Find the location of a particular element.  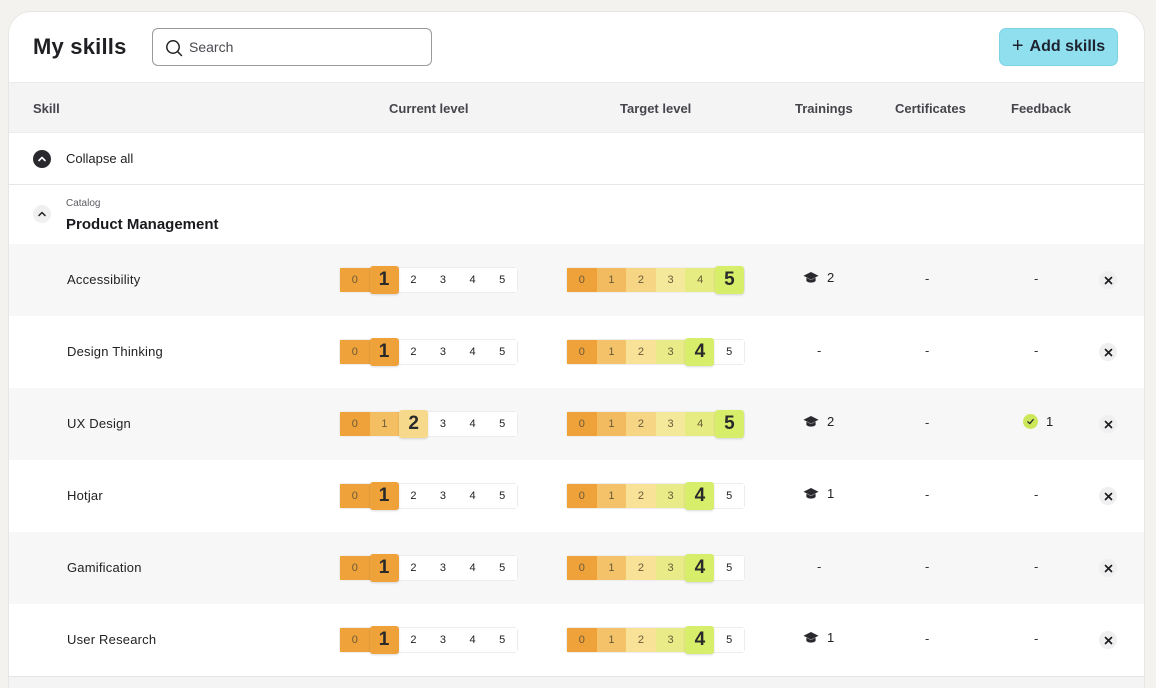

group-toggle-button is located at coordinates (42, 214).